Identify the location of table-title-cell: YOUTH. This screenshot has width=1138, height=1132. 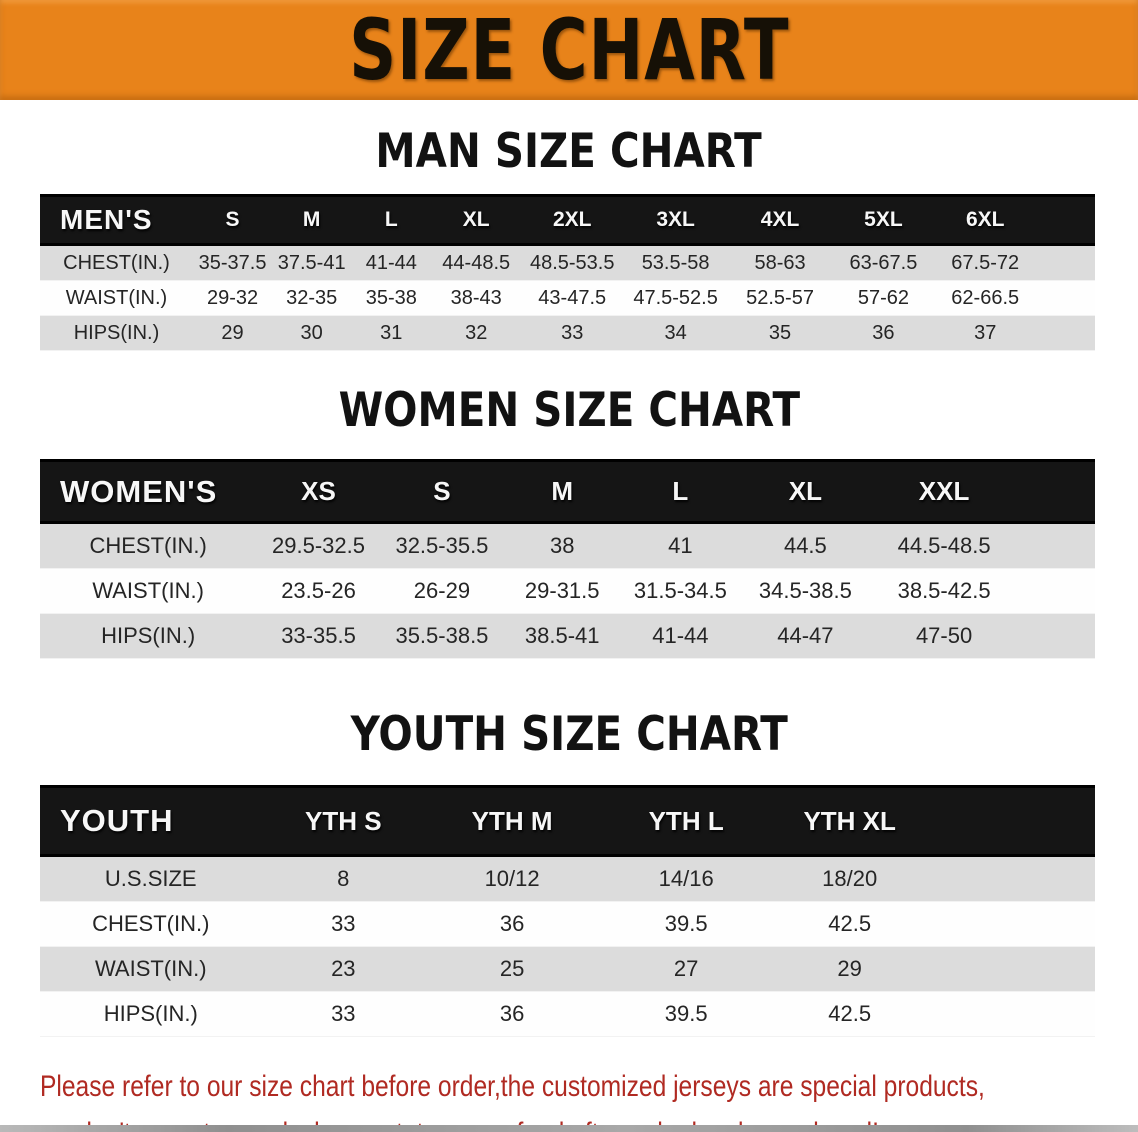
(151, 821).